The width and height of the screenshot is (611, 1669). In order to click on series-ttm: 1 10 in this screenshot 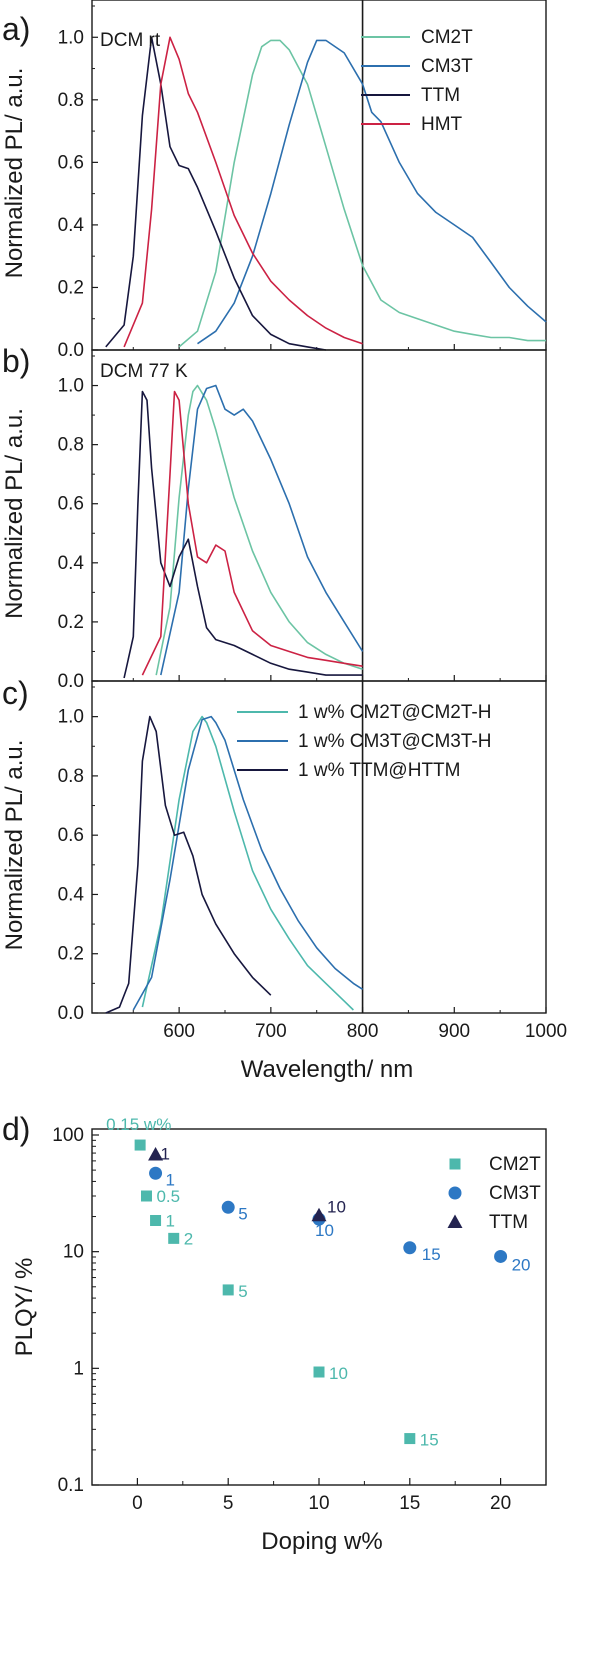, I will do `click(247, 1183)`.